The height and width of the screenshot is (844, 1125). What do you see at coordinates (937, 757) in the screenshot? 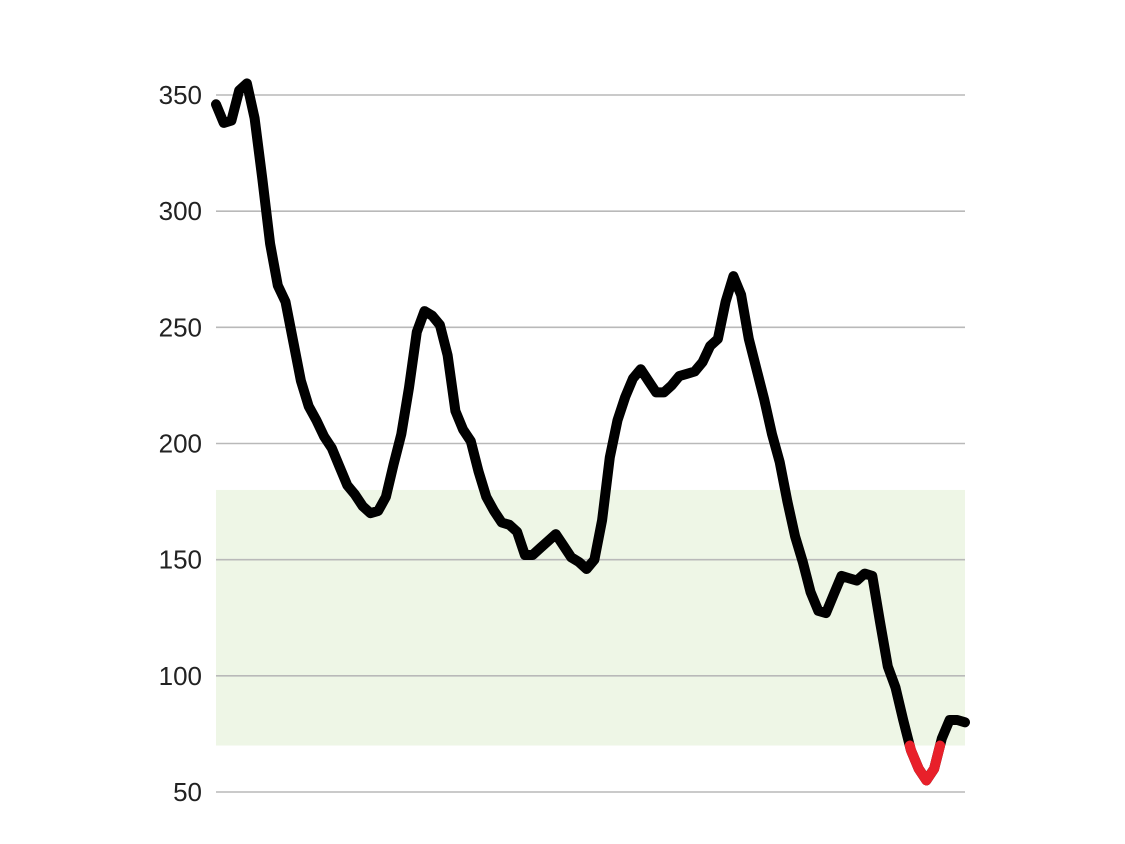
I see `below-band-segment` at bounding box center [937, 757].